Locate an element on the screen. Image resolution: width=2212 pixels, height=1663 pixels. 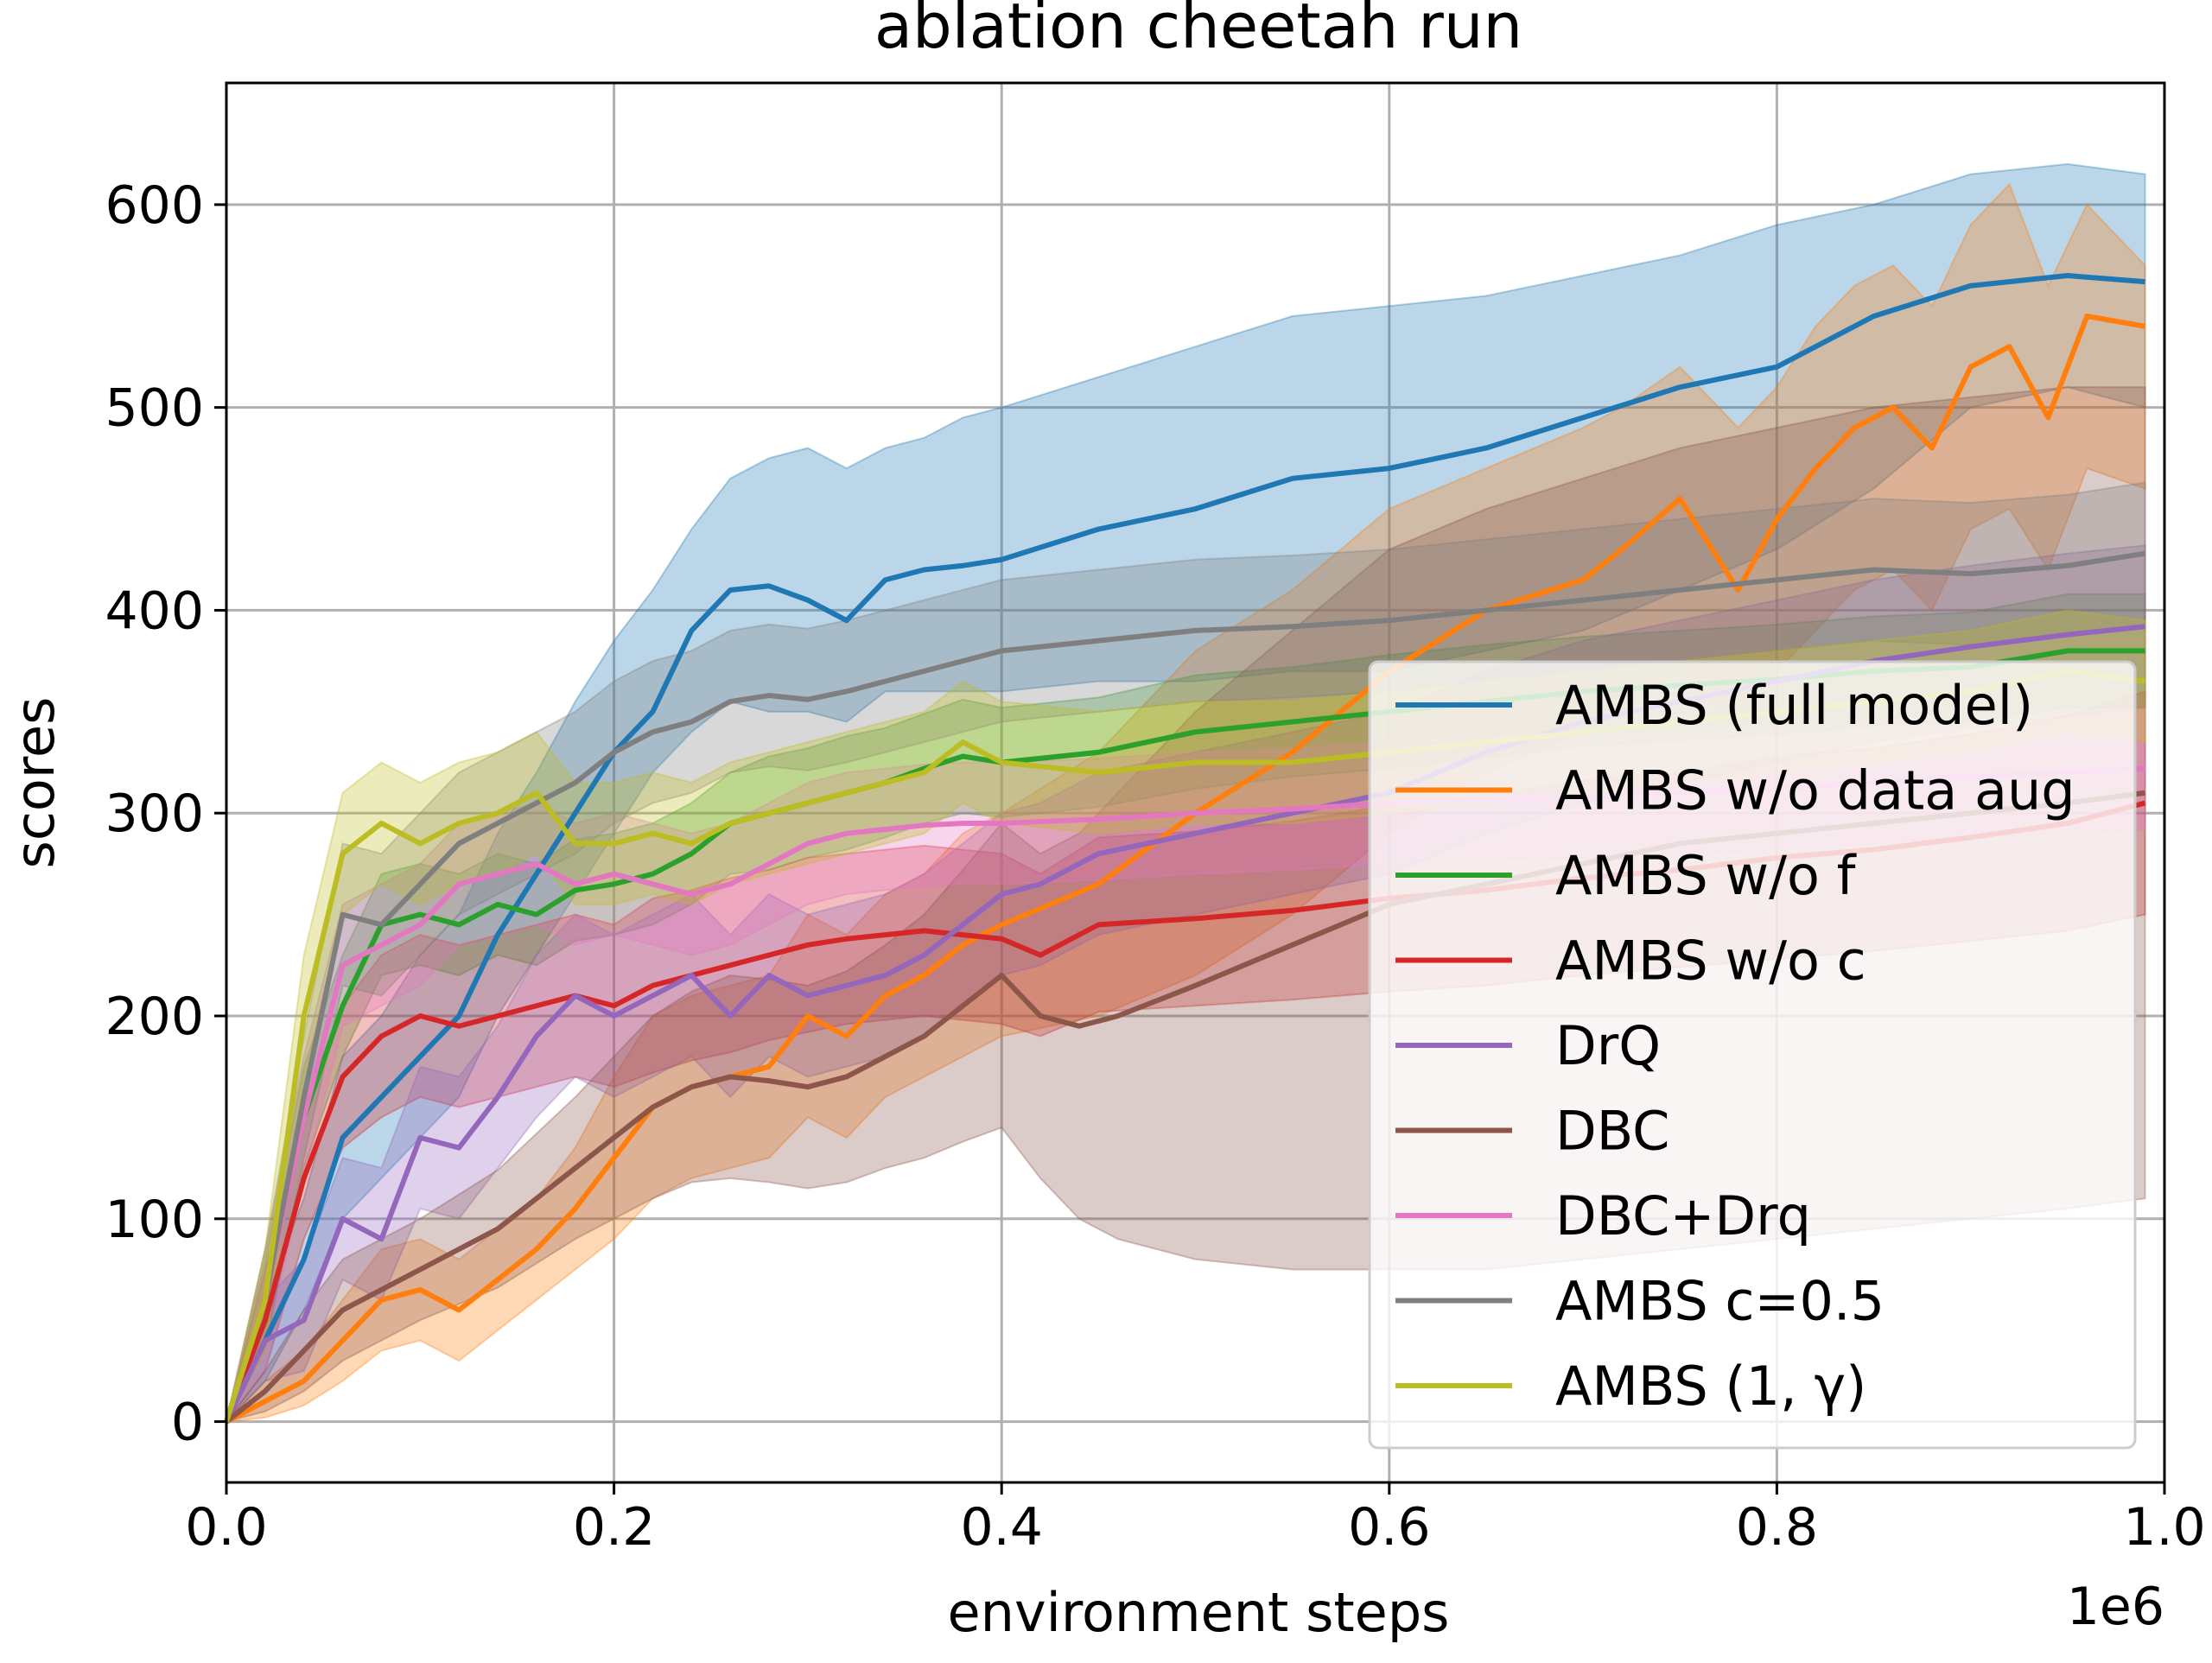
legend-label: AMBS w/o c is located at coordinates (1710, 962).